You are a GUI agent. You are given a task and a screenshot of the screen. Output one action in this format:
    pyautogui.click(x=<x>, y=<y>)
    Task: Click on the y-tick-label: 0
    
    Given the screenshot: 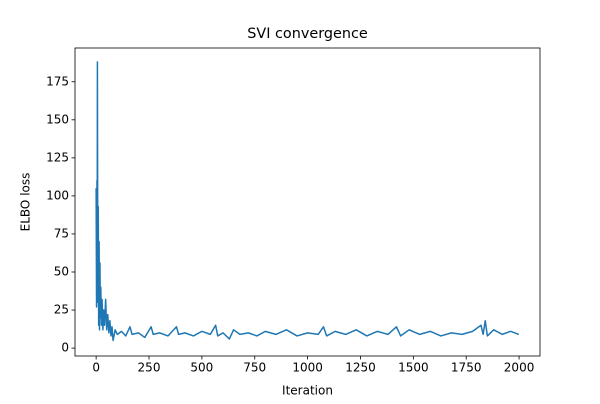 What is the action you would take?
    pyautogui.click(x=65, y=348)
    